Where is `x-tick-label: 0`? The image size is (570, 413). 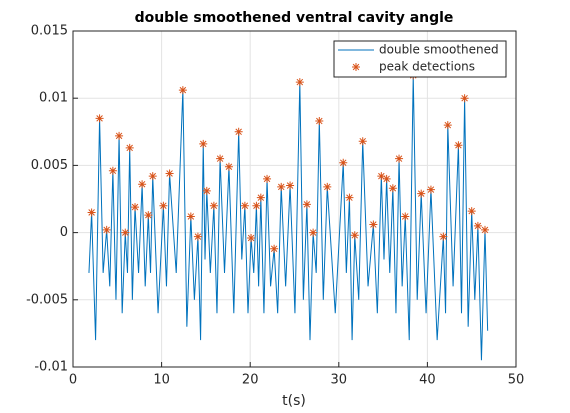 x-tick-label: 0 is located at coordinates (73, 380).